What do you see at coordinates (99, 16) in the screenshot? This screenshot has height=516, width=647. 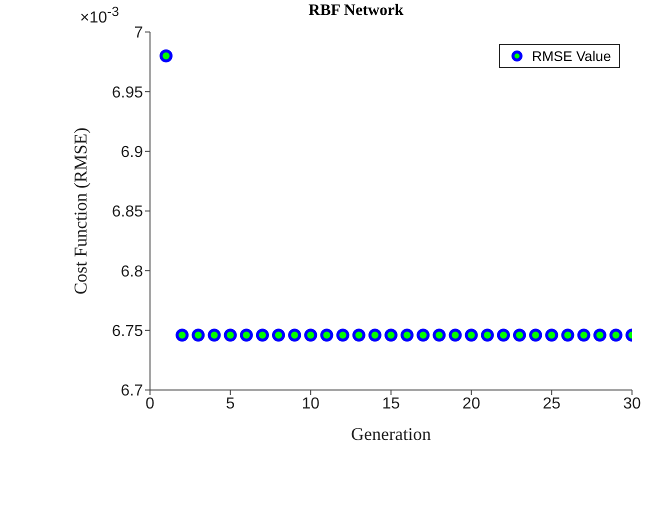 I see `text: ×10$^{-3}$` at bounding box center [99, 16].